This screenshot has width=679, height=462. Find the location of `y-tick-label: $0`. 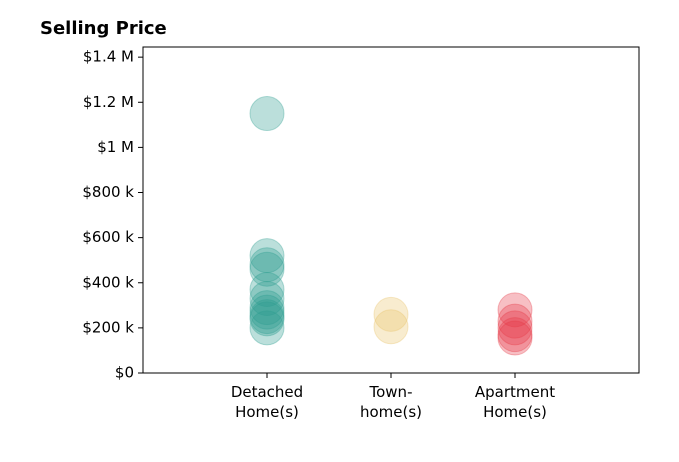

y-tick-label: $0 is located at coordinates (124, 373).